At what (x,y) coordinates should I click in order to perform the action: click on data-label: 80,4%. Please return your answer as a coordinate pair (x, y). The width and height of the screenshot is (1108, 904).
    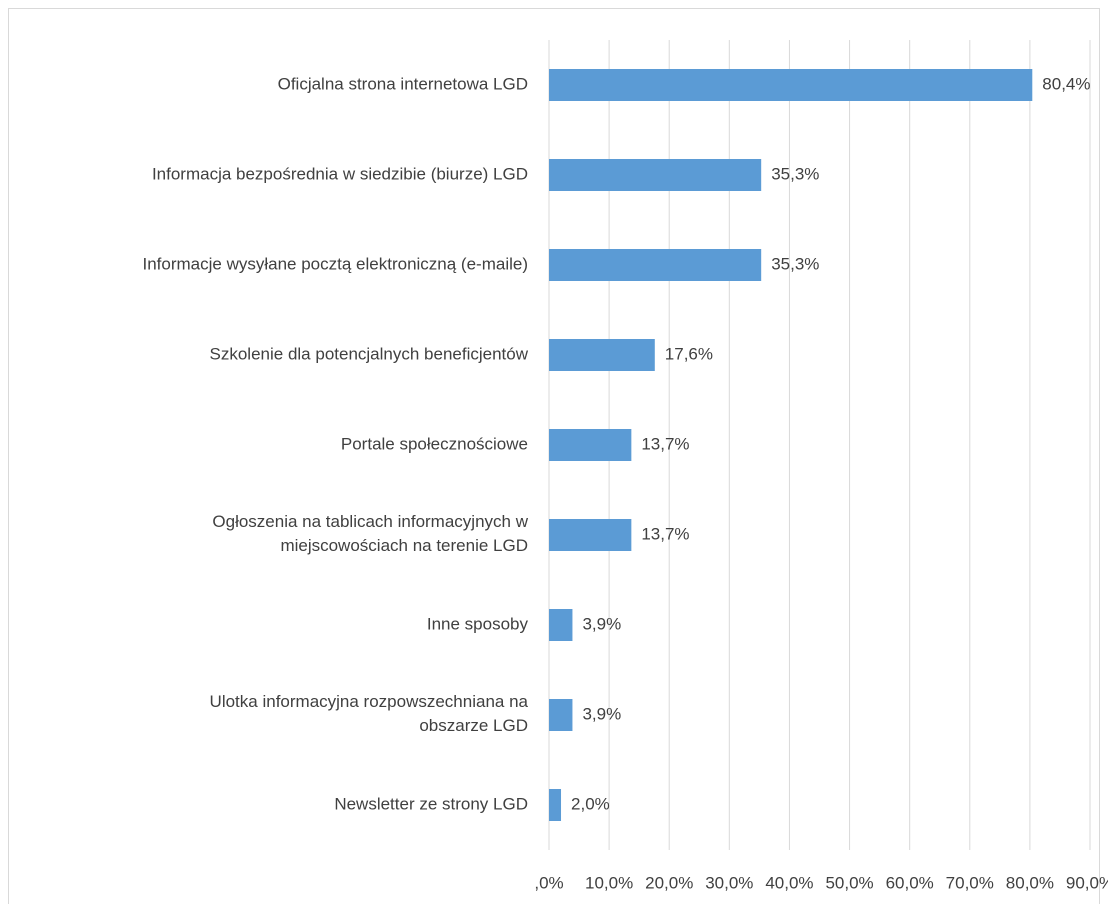
    Looking at the image, I should click on (1066, 83).